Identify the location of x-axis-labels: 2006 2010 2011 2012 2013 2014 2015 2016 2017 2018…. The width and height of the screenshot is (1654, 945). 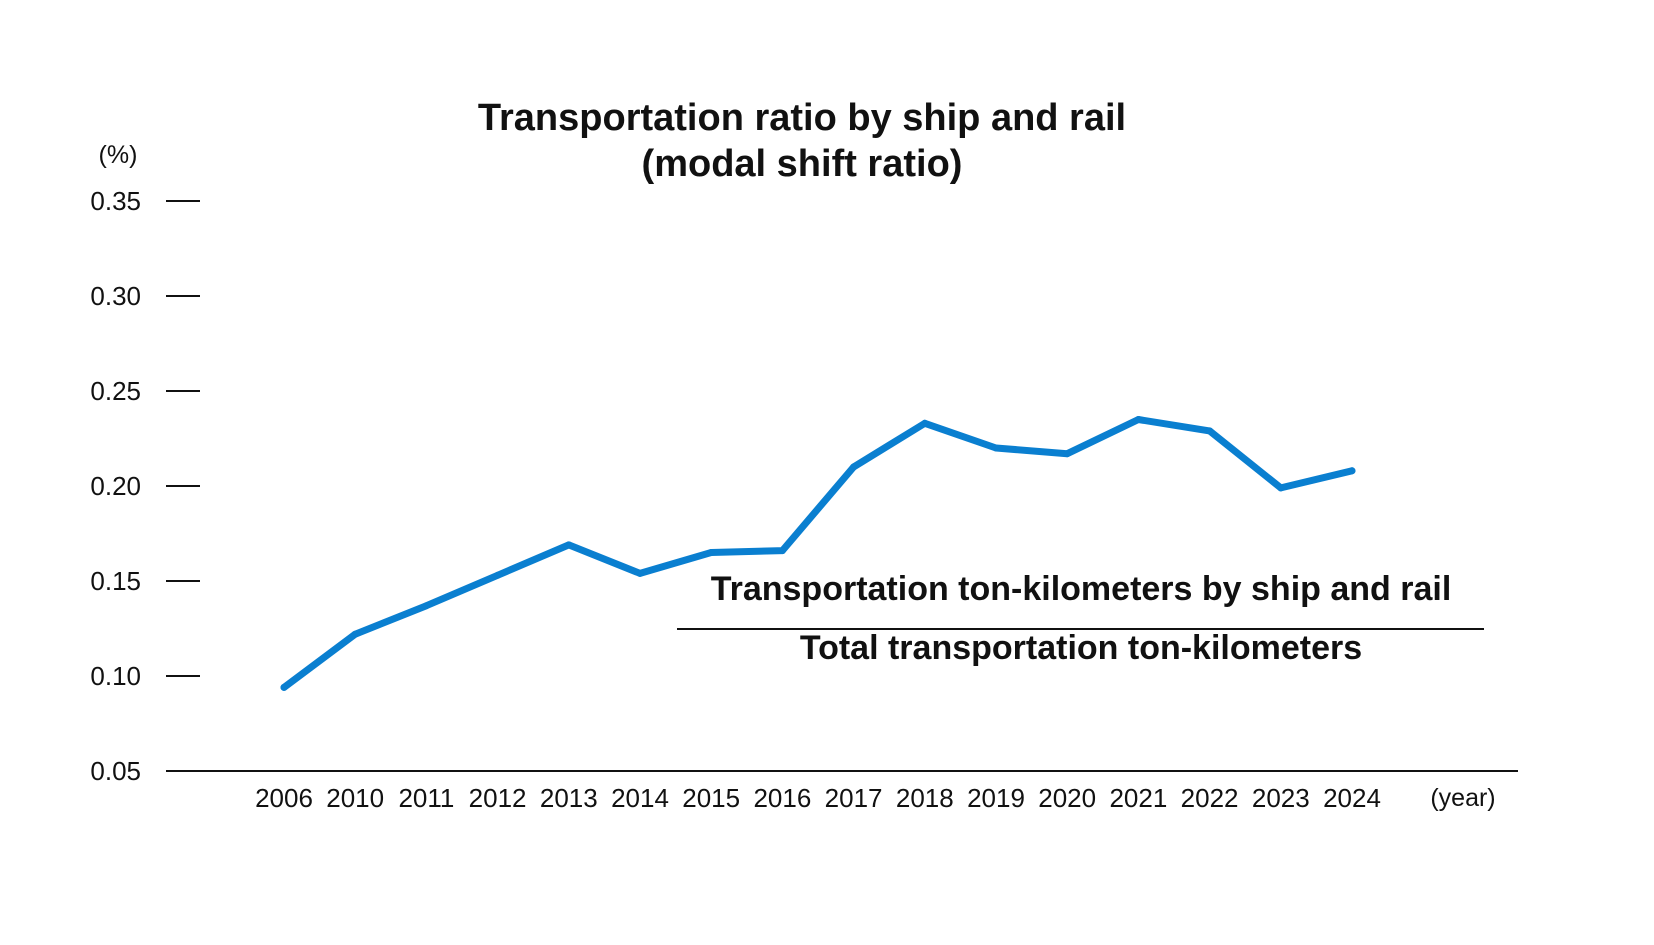
(818, 798).